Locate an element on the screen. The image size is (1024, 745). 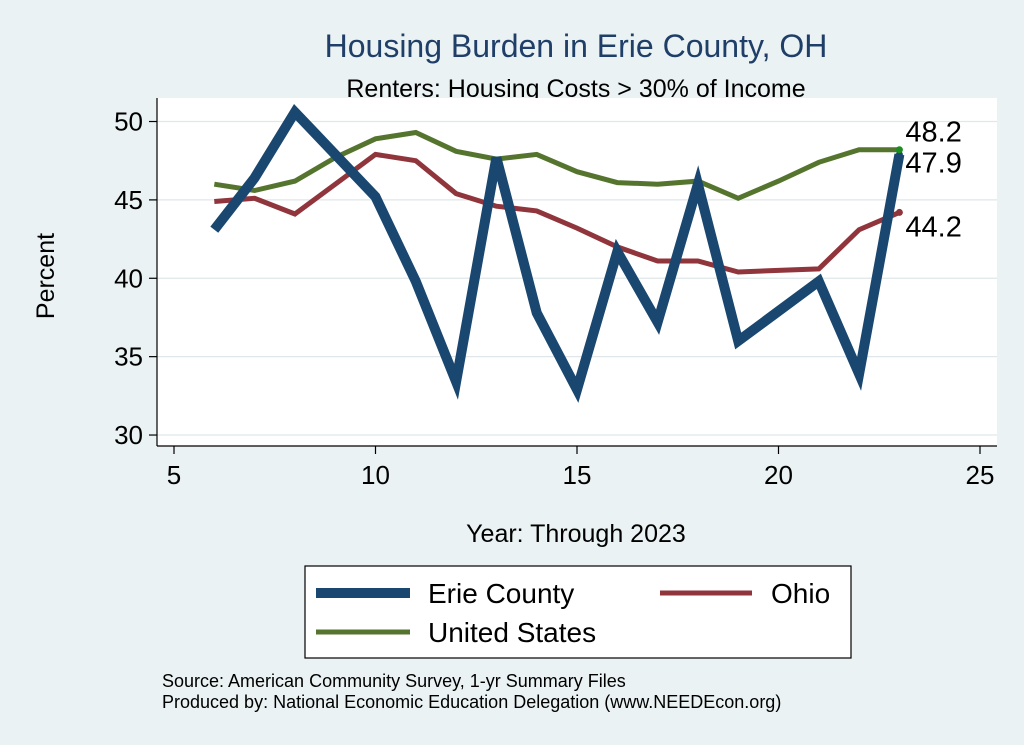
end-label-erie-county: 47.9 is located at coordinates (933, 163).